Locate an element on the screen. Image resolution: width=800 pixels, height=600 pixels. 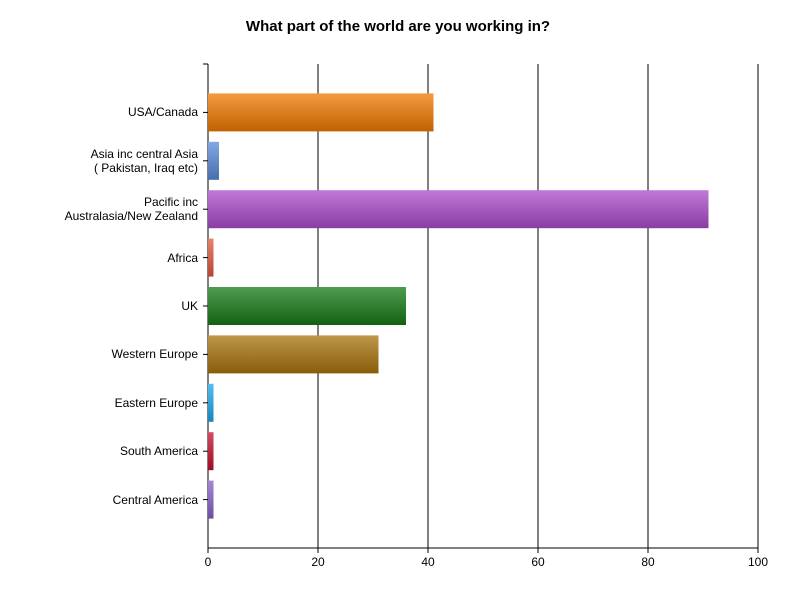
y-tick-label: UK is located at coordinates (189, 306).